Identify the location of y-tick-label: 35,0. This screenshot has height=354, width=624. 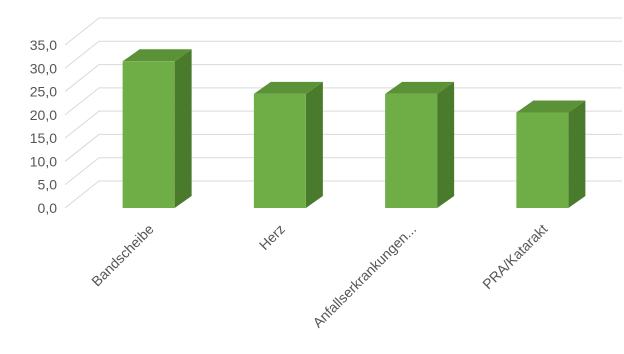
(43, 45).